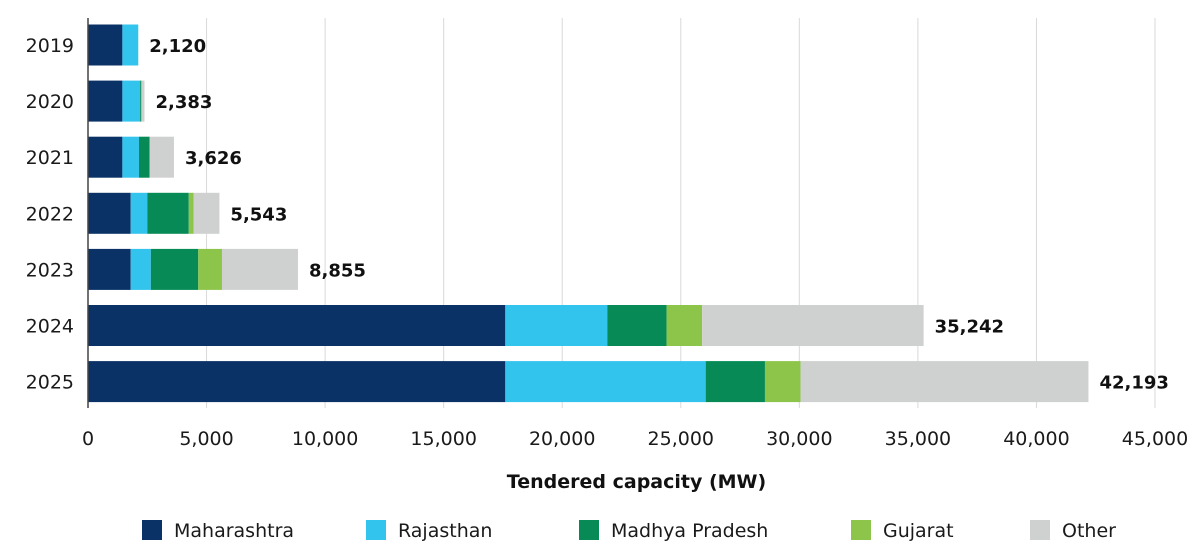 This screenshot has height=546, width=1198. I want to click on bar-2019-rajasthan, so click(130, 45).